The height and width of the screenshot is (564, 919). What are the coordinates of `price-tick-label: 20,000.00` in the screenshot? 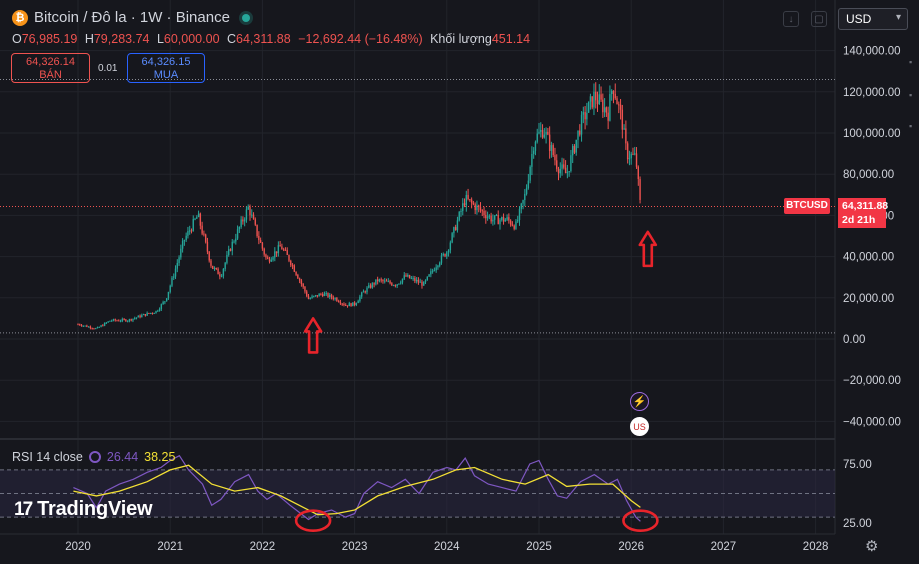 It's located at (868, 299).